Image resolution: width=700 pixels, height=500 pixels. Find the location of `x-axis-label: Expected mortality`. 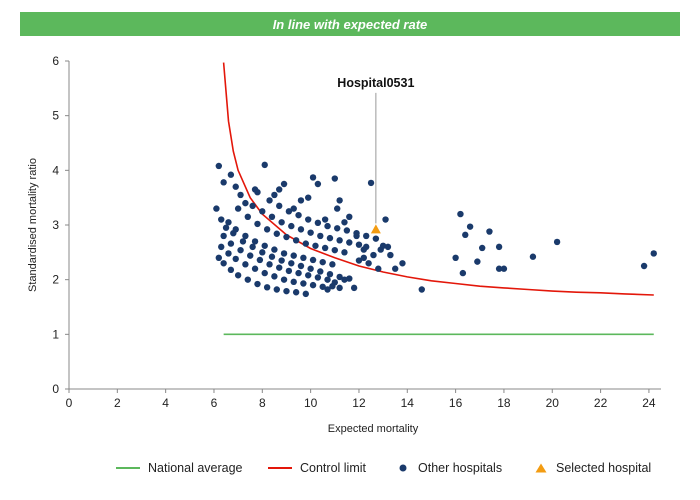

x-axis-label: Expected mortality is located at coordinates (373, 429).